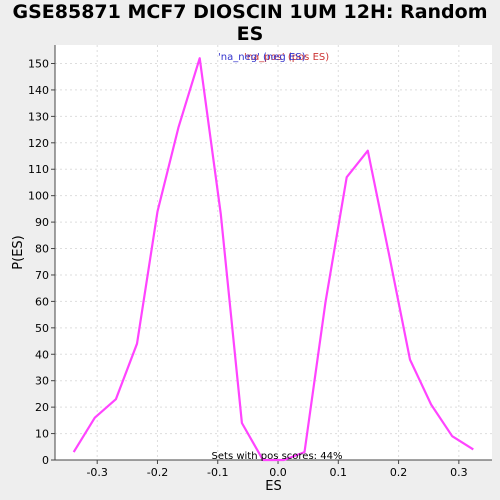 Image resolution: width=500 pixels, height=500 pixels. I want to click on y-tick-label: 150, so click(38, 64).